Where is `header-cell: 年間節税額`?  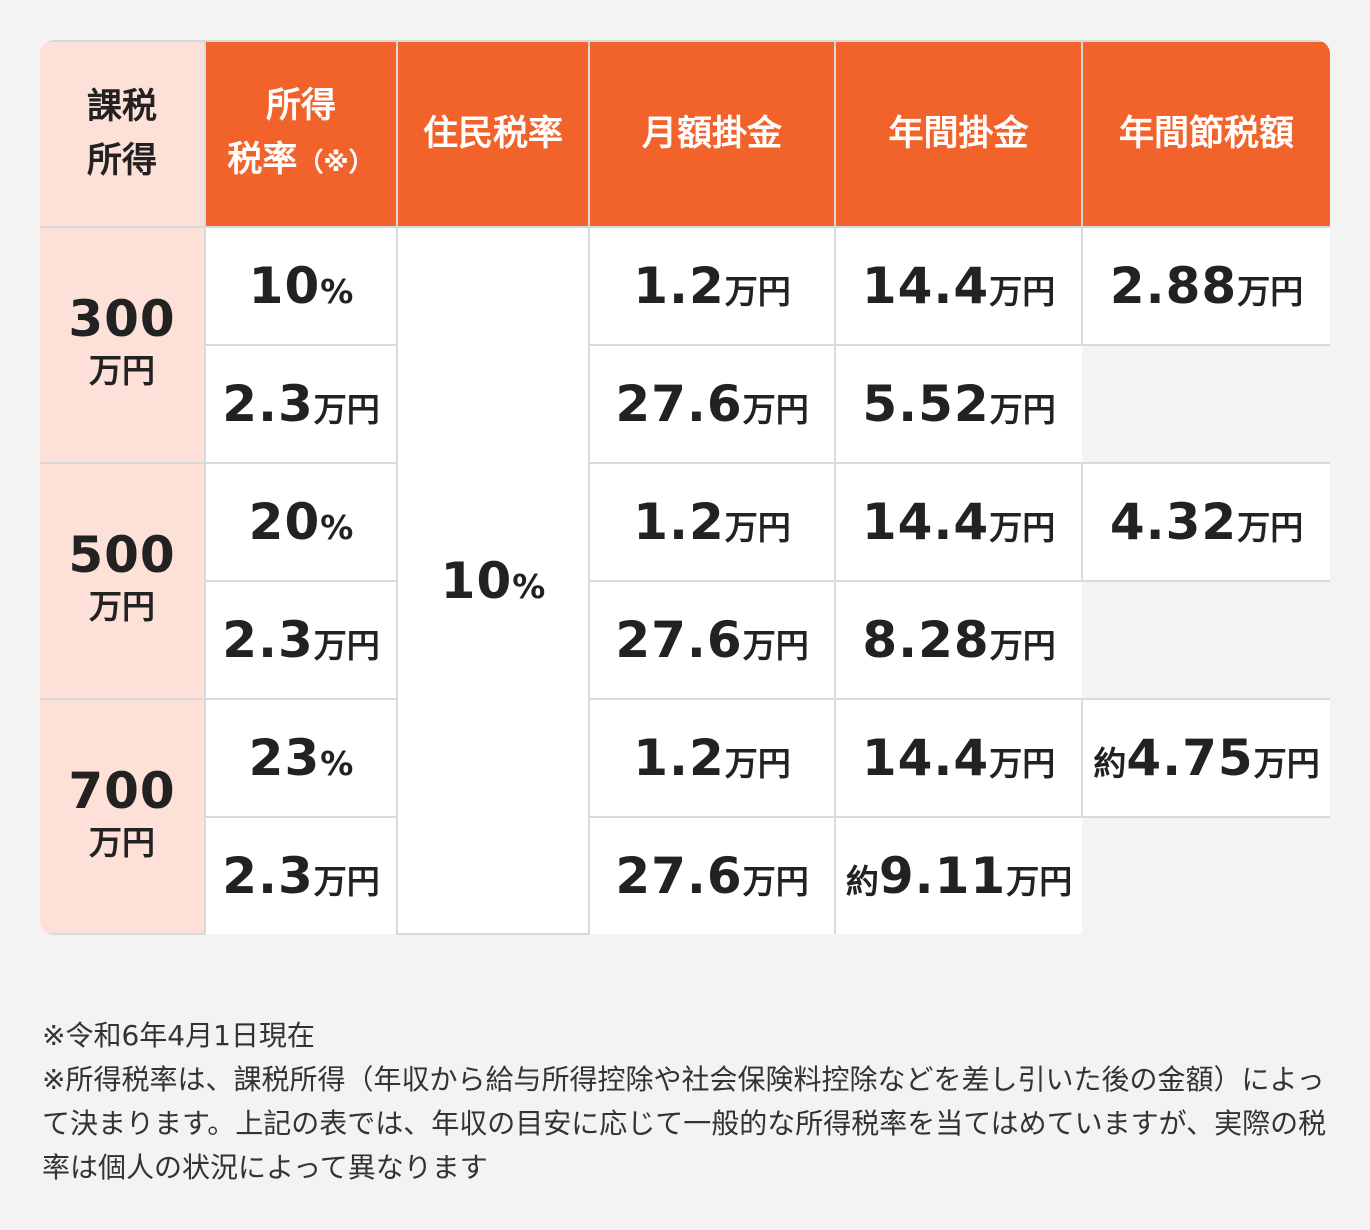
header-cell: 年間節税額 is located at coordinates (1205, 134).